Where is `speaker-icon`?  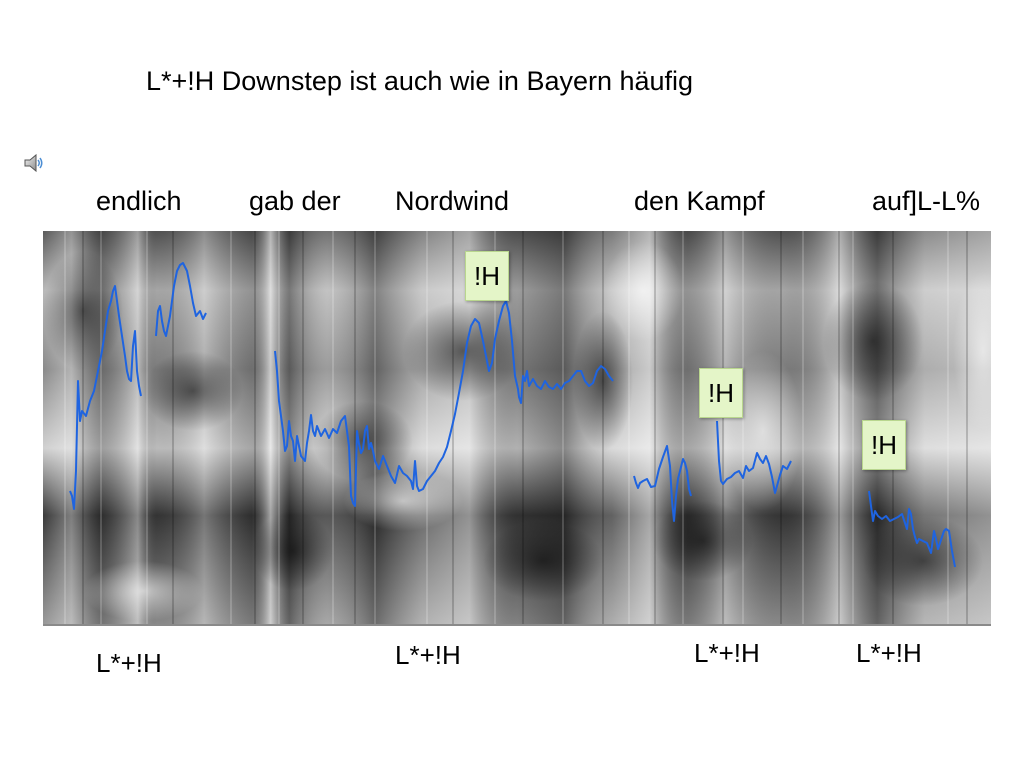
speaker-icon is located at coordinates (33, 163).